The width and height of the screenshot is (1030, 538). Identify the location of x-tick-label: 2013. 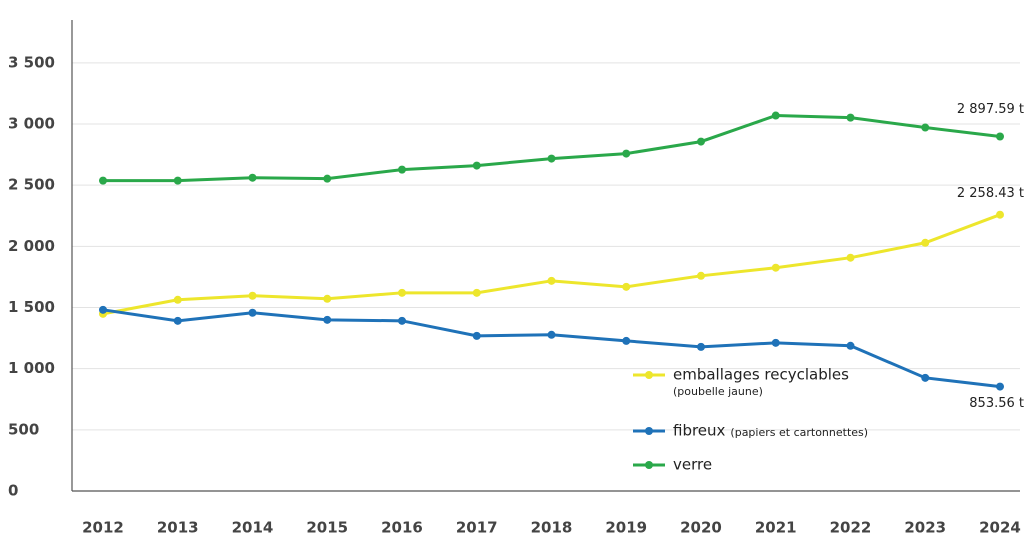
(178, 528).